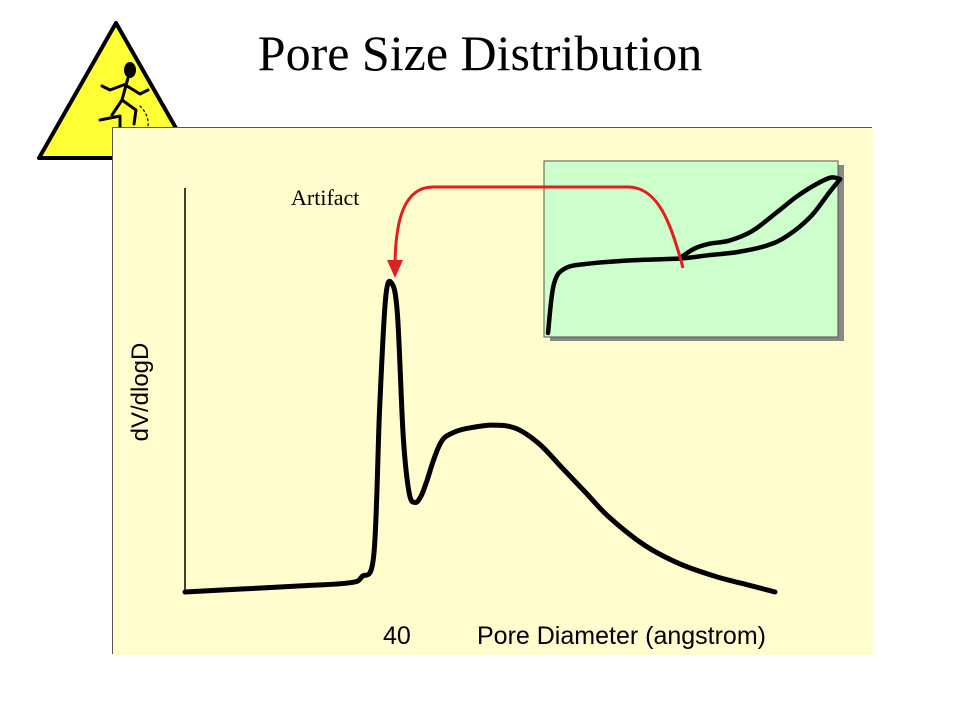 This screenshot has width=960, height=720. Describe the element at coordinates (621, 636) in the screenshot. I see `x-axis-label: Pore Diameter (angstrom)` at that location.